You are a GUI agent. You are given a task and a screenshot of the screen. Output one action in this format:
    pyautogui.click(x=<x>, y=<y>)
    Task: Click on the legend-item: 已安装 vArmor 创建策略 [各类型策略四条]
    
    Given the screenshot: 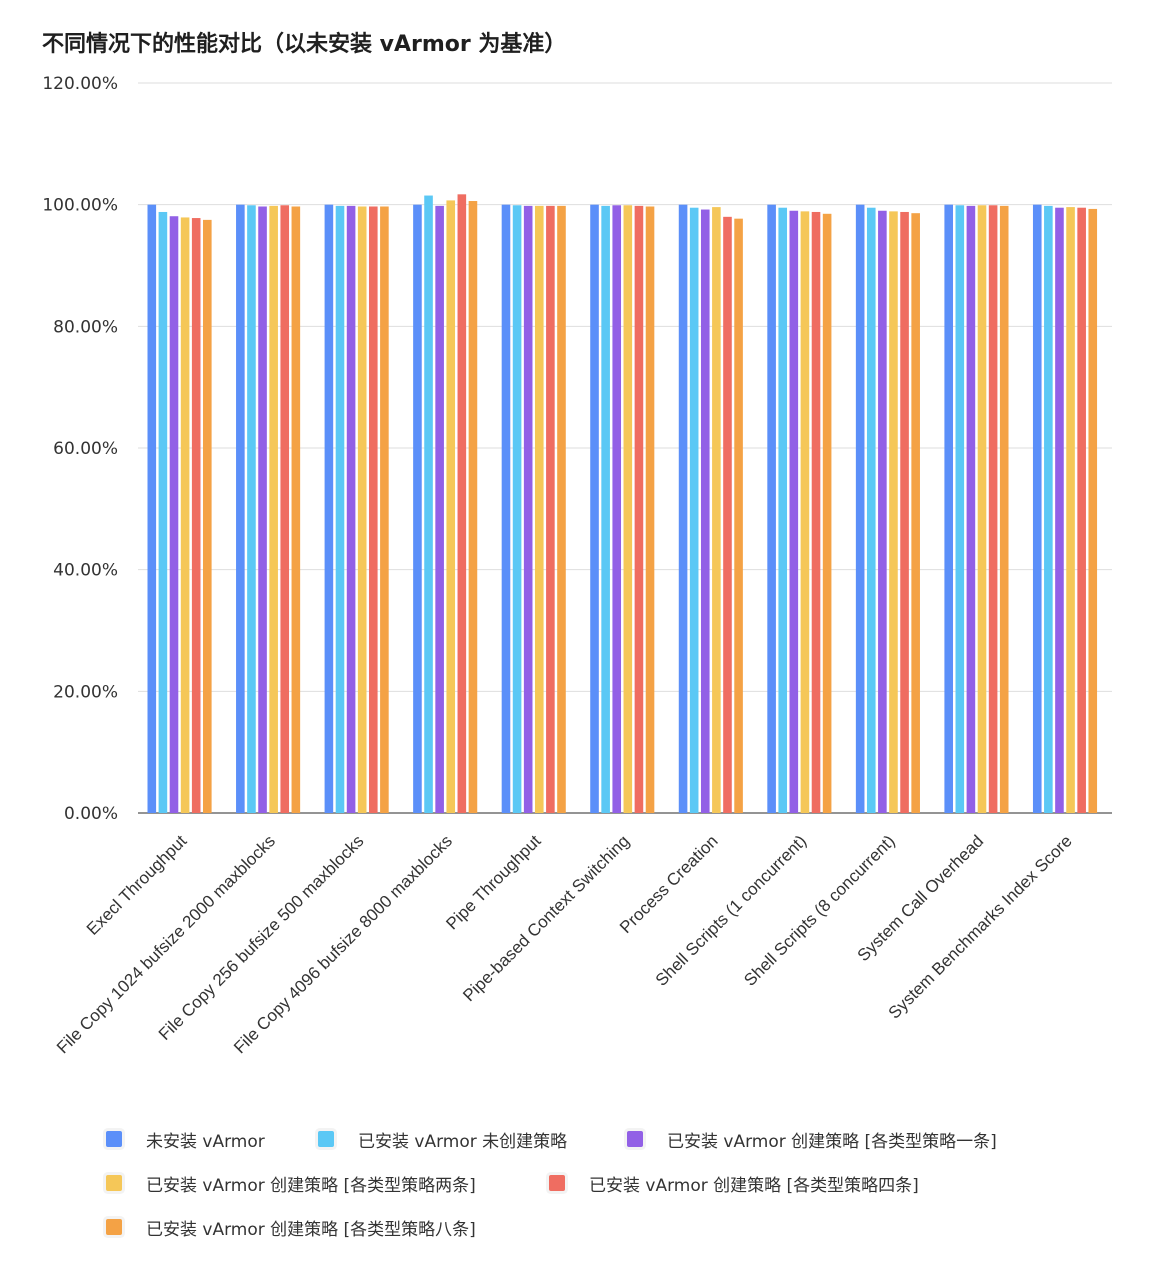 What is the action you would take?
    pyautogui.click(x=734, y=1183)
    